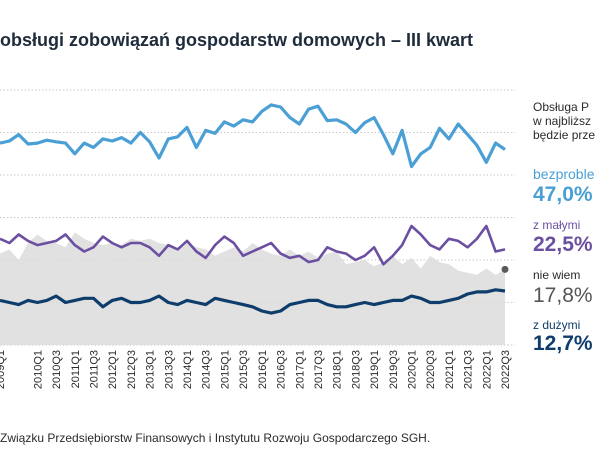 The height and width of the screenshot is (473, 600). I want to click on x-tick-label: 2020Q3, so click(431, 369).